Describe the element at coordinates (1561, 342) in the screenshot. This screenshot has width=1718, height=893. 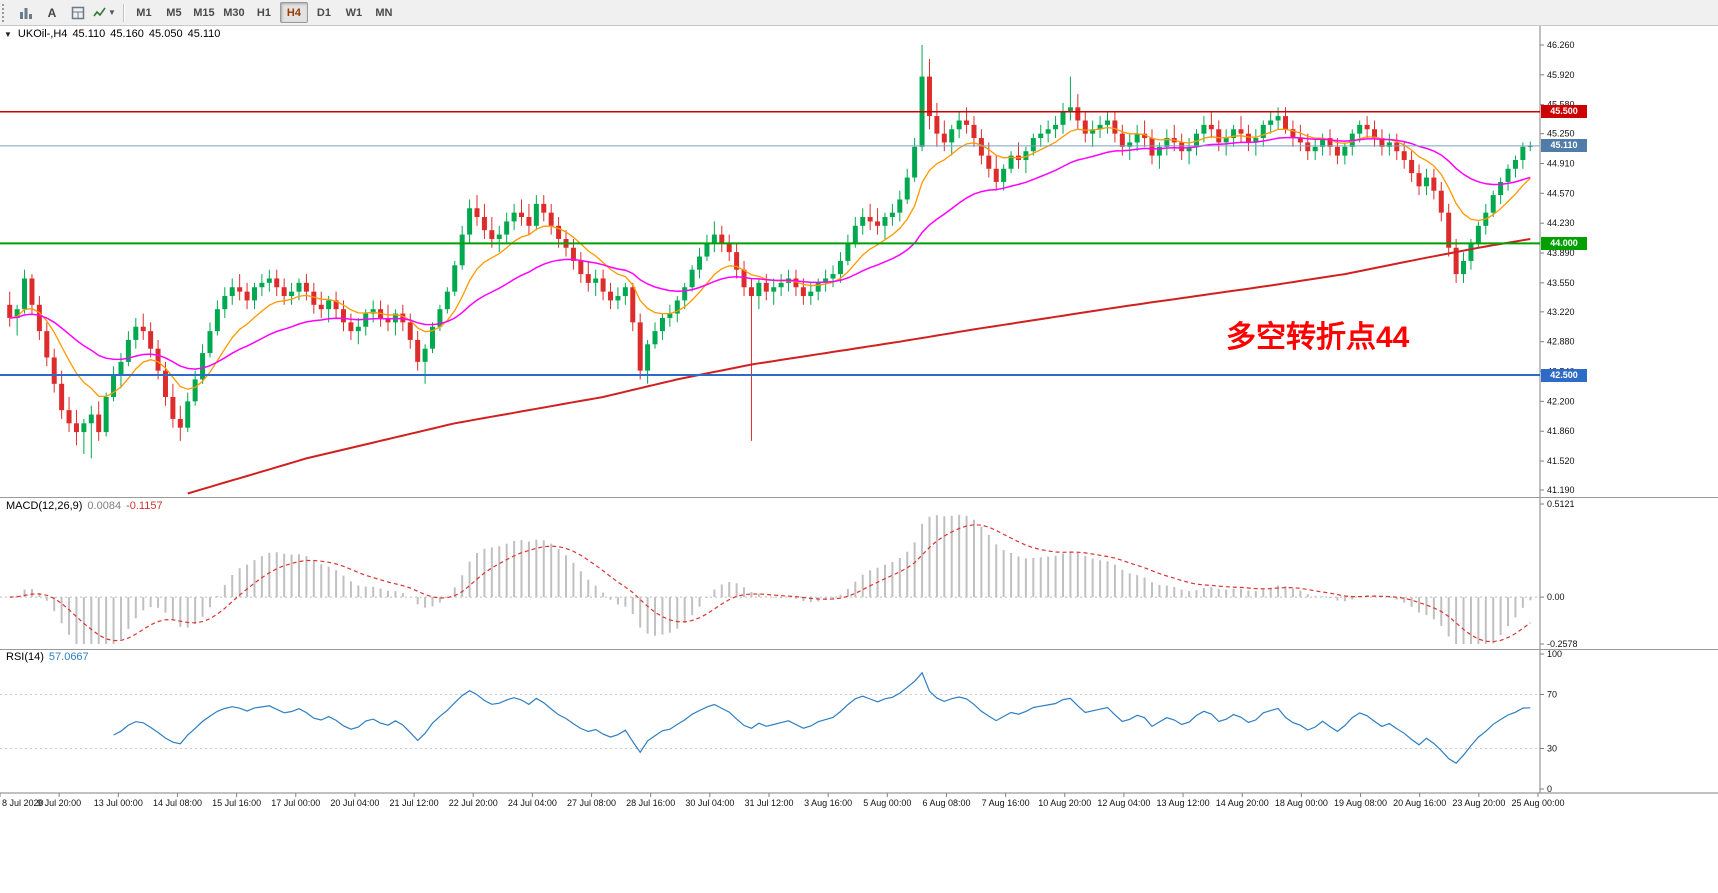
I see `axis-label: 42.880` at that location.